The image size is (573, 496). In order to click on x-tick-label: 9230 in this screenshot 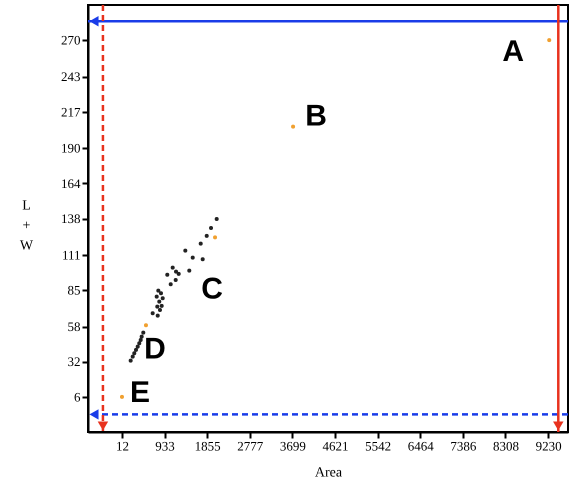, I will do `click(549, 446)`.